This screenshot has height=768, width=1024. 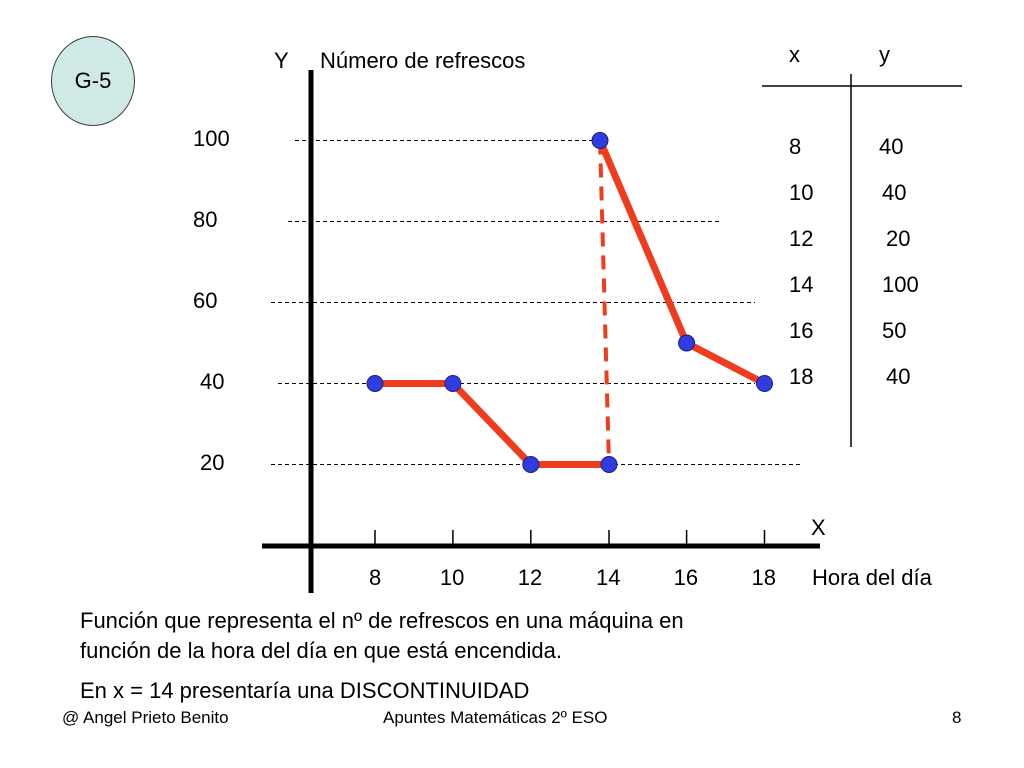 What do you see at coordinates (818, 527) in the screenshot?
I see `x-axis-letter: X` at bounding box center [818, 527].